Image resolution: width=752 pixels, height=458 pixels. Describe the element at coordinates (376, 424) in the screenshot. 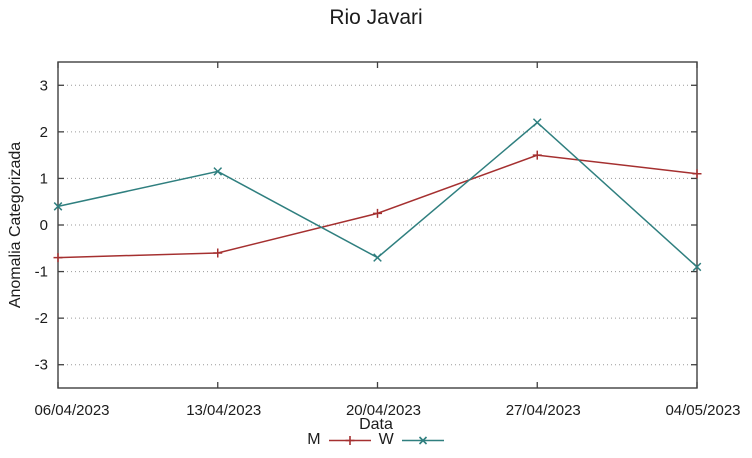

I see `x-axis-label: Data` at that location.